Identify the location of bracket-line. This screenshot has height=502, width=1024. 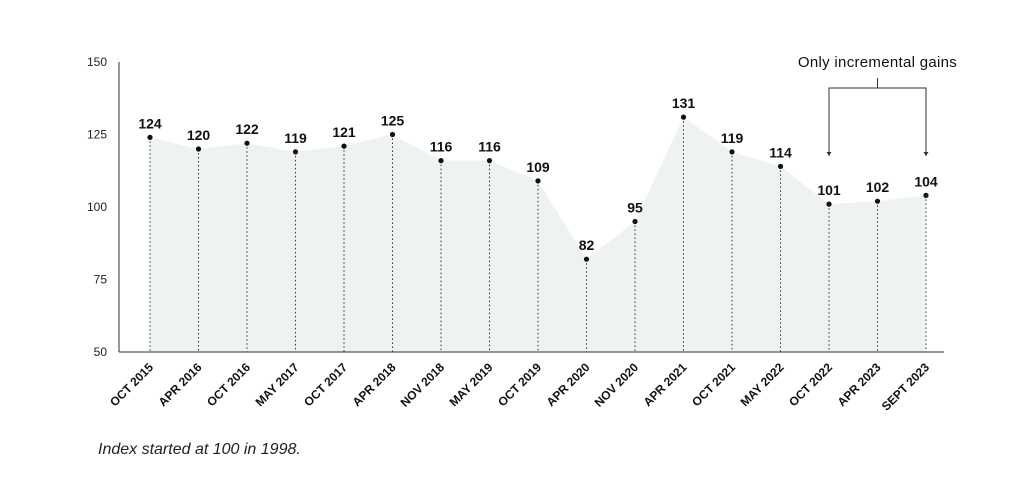
(877, 121).